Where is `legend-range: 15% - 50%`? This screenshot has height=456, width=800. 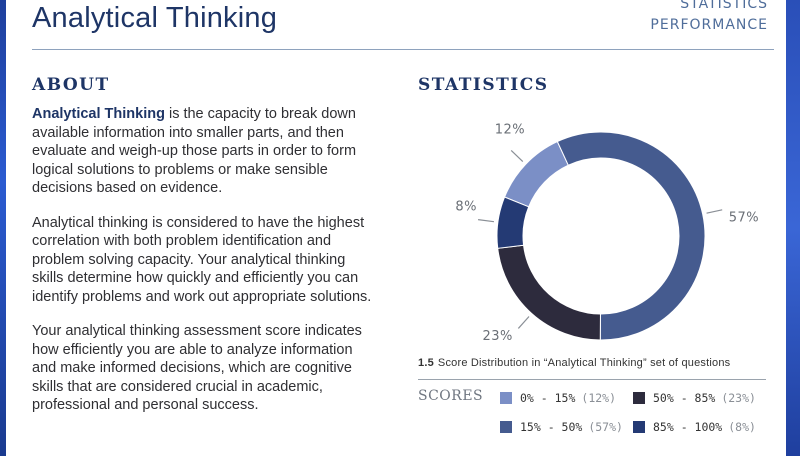
legend-range: 15% - 50% is located at coordinates (551, 427).